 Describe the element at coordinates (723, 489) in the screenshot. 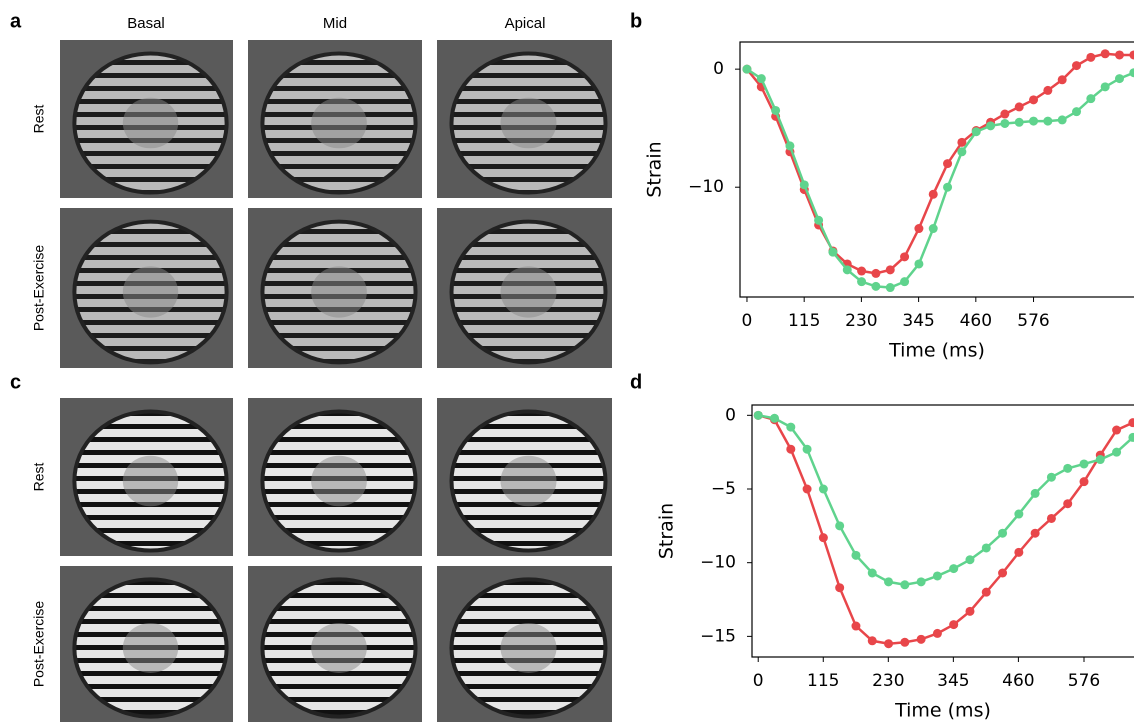

I see `y-tick-label: −5` at that location.